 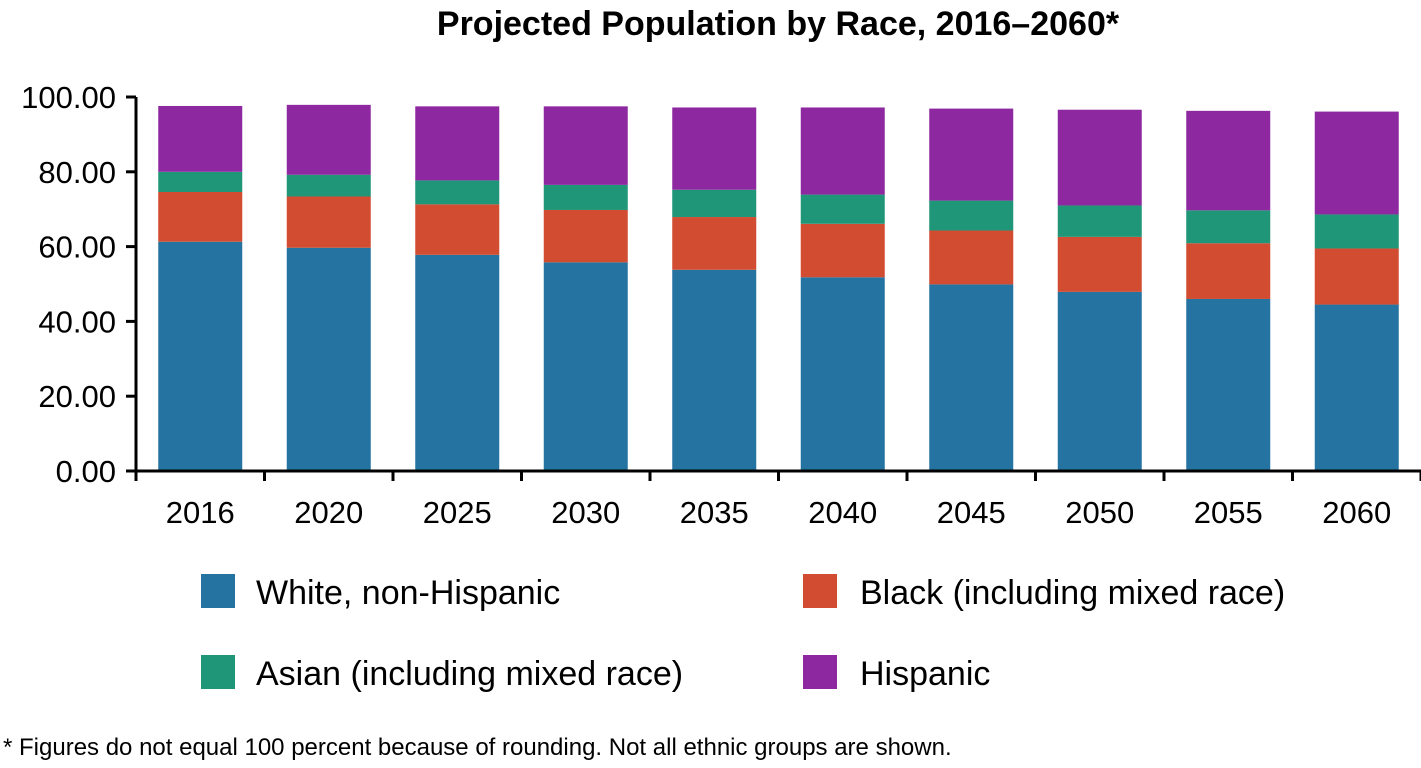 What do you see at coordinates (925, 674) in the screenshot?
I see `legend-label: Hispanic` at bounding box center [925, 674].